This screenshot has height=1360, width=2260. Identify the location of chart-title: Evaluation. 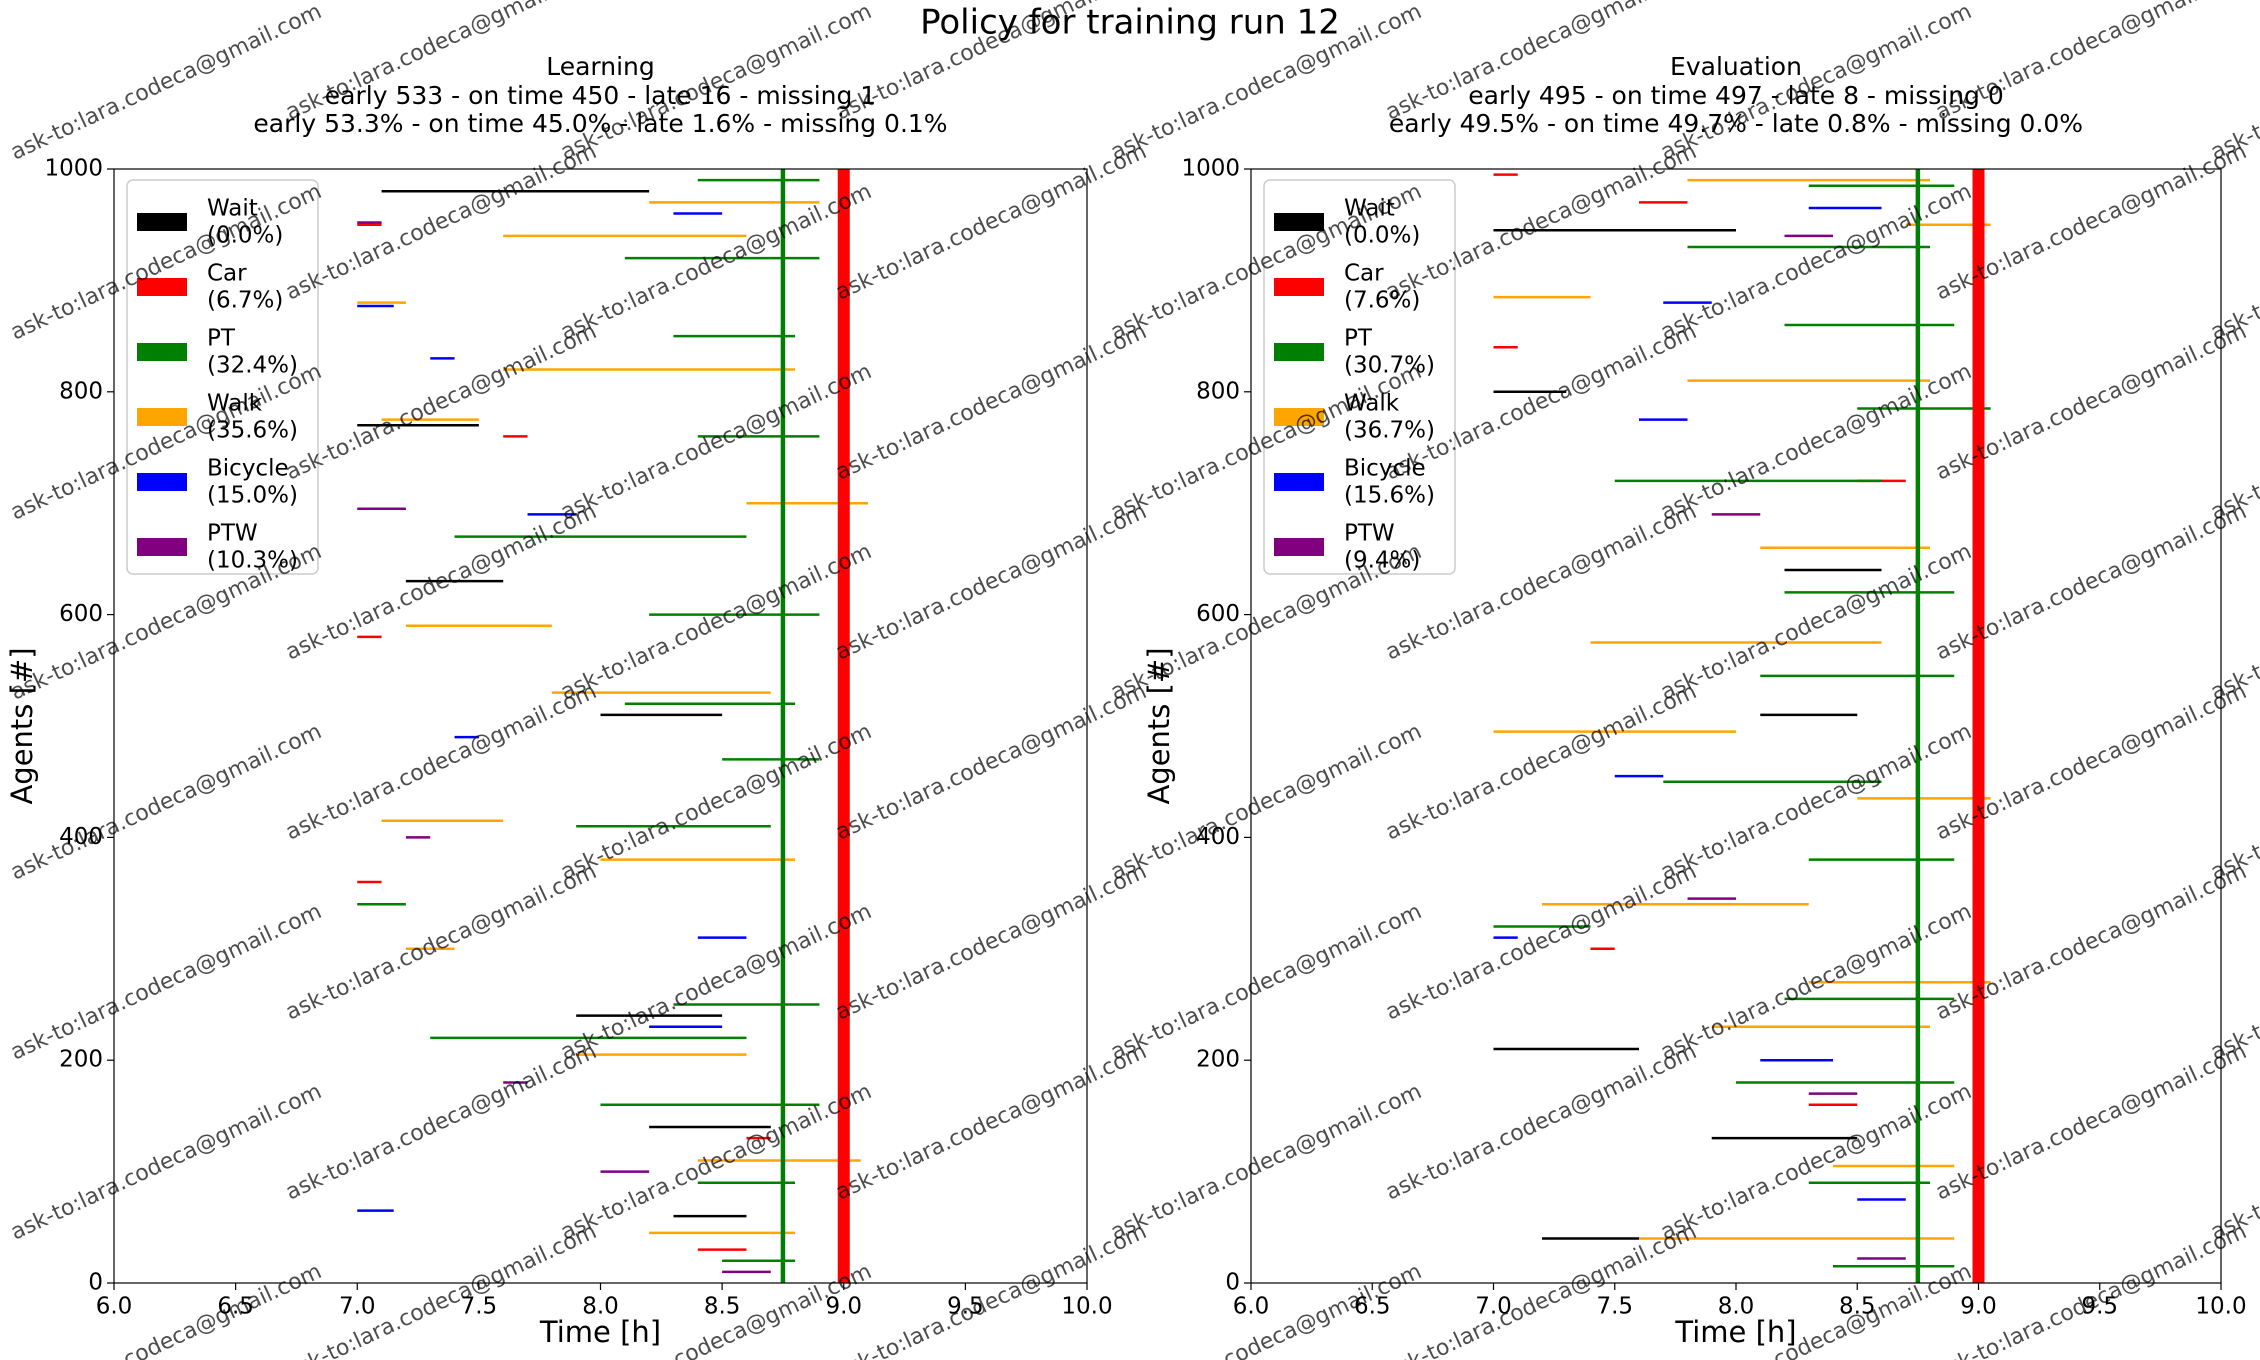
(1736, 66).